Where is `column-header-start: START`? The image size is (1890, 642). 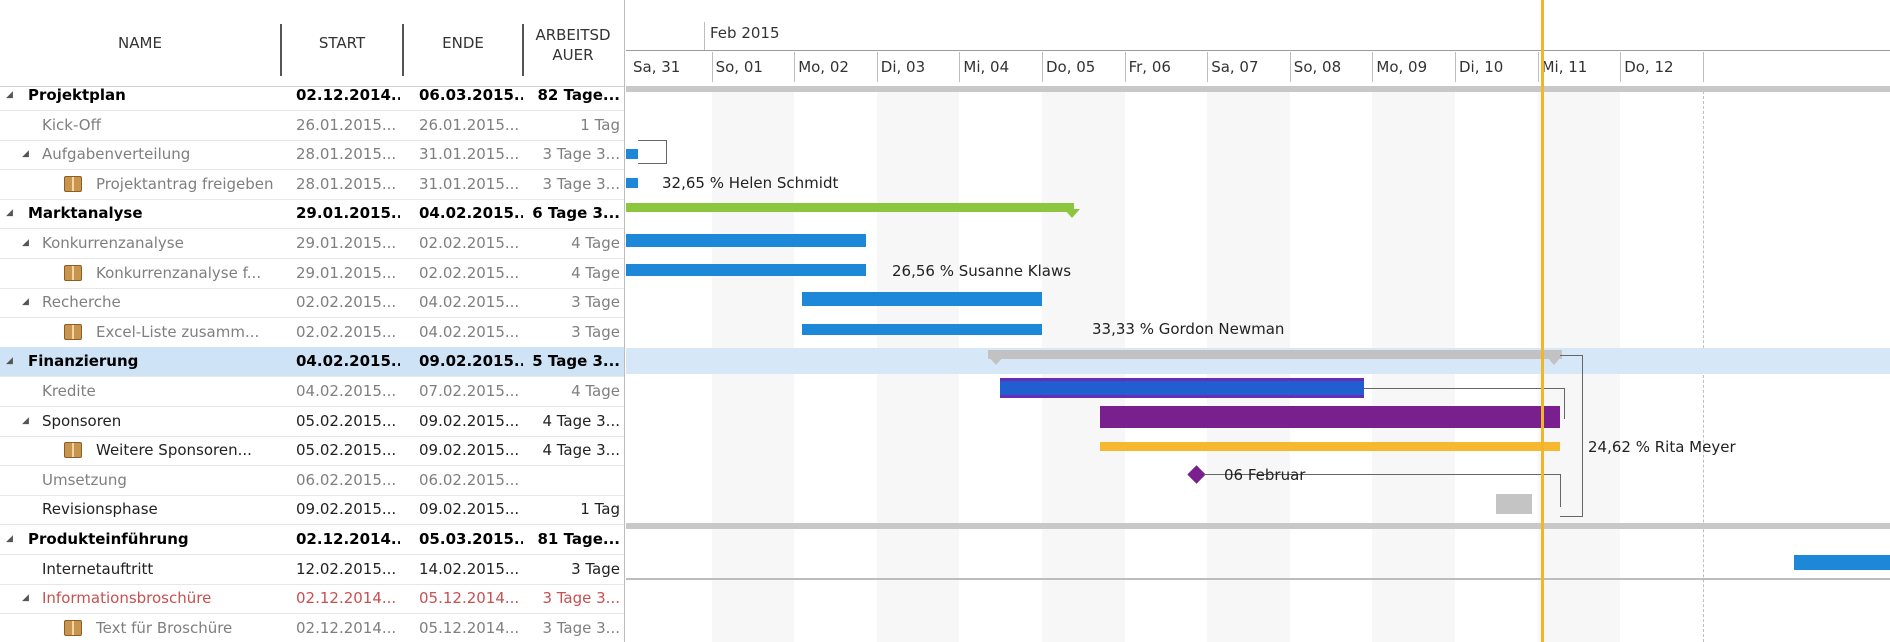
column-header-start: START is located at coordinates (342, 43).